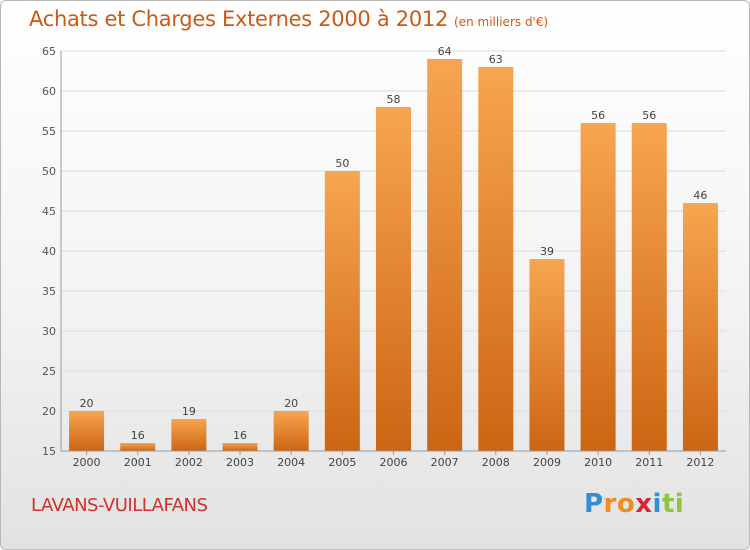 This screenshot has height=550, width=750. What do you see at coordinates (501, 22) in the screenshot?
I see `chart-subtitle: (en milliers d'€)` at bounding box center [501, 22].